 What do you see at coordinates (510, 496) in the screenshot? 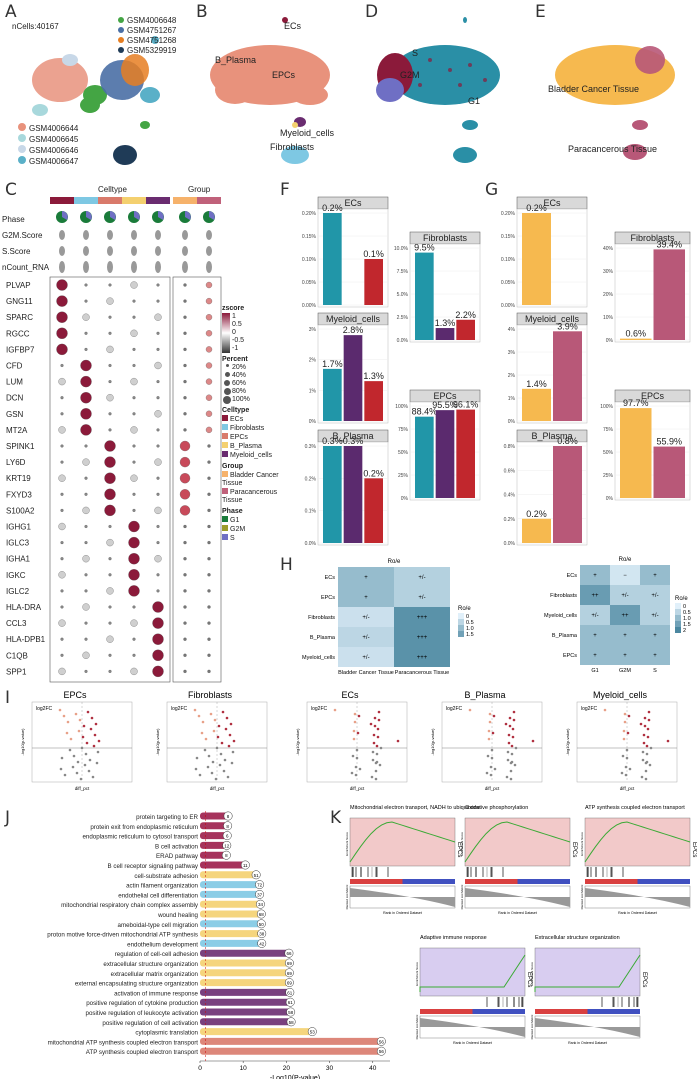
I see `tick-label: 0.4%` at bounding box center [510, 496].